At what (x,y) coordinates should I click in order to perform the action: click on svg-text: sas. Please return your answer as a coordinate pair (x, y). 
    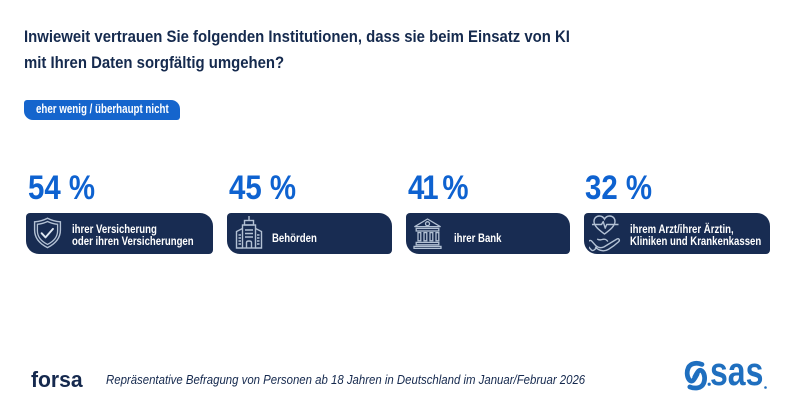
    Looking at the image, I should click on (736, 376).